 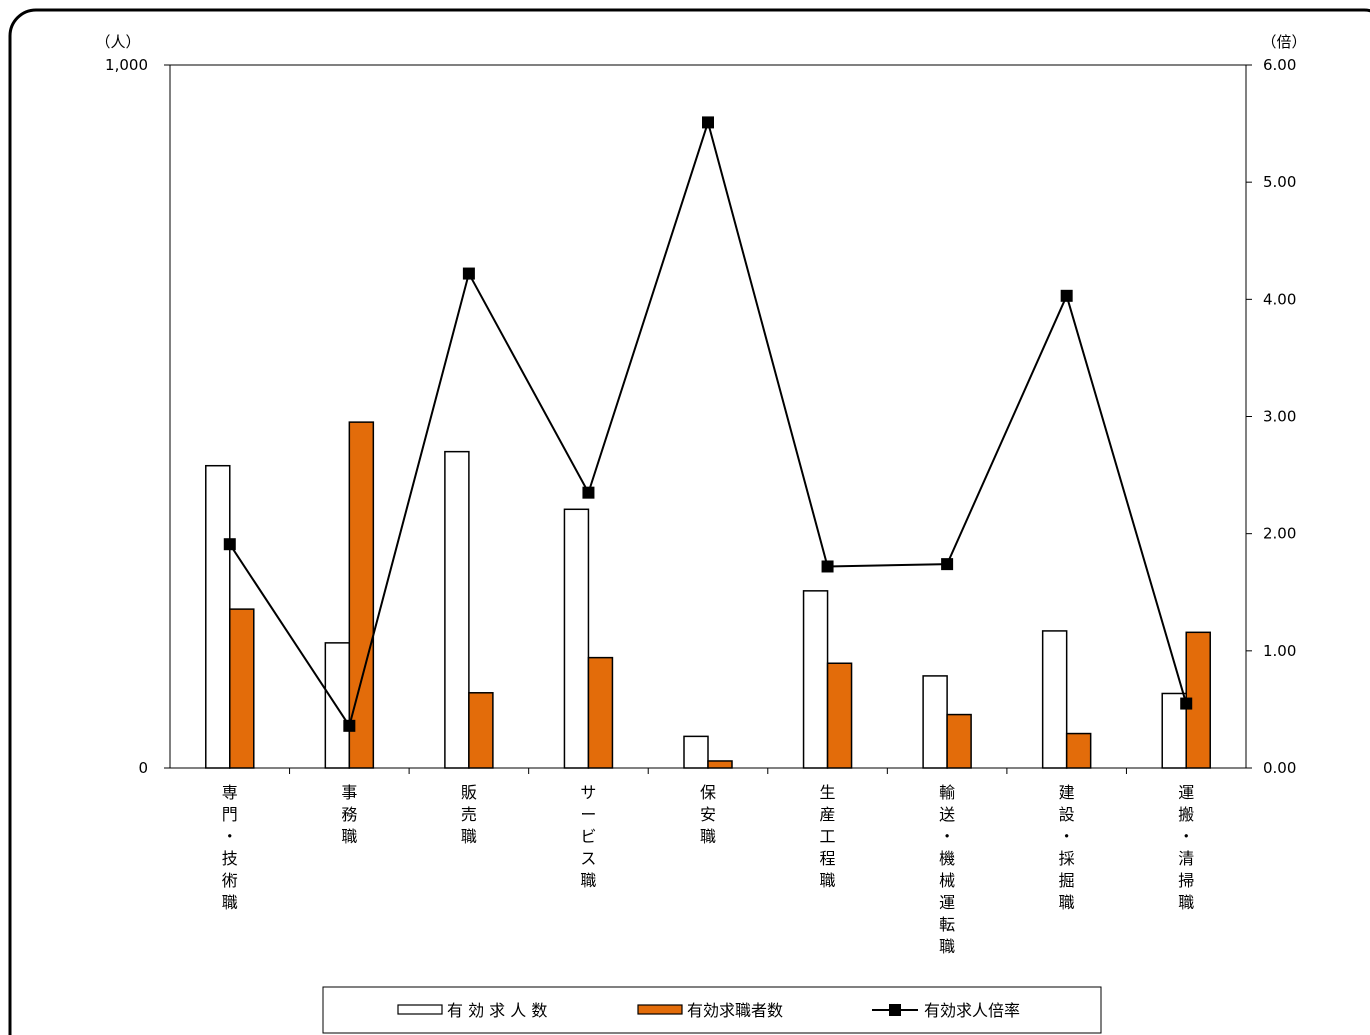 What do you see at coordinates (828, 792) in the screenshot?
I see `category-label-char: 生` at bounding box center [828, 792].